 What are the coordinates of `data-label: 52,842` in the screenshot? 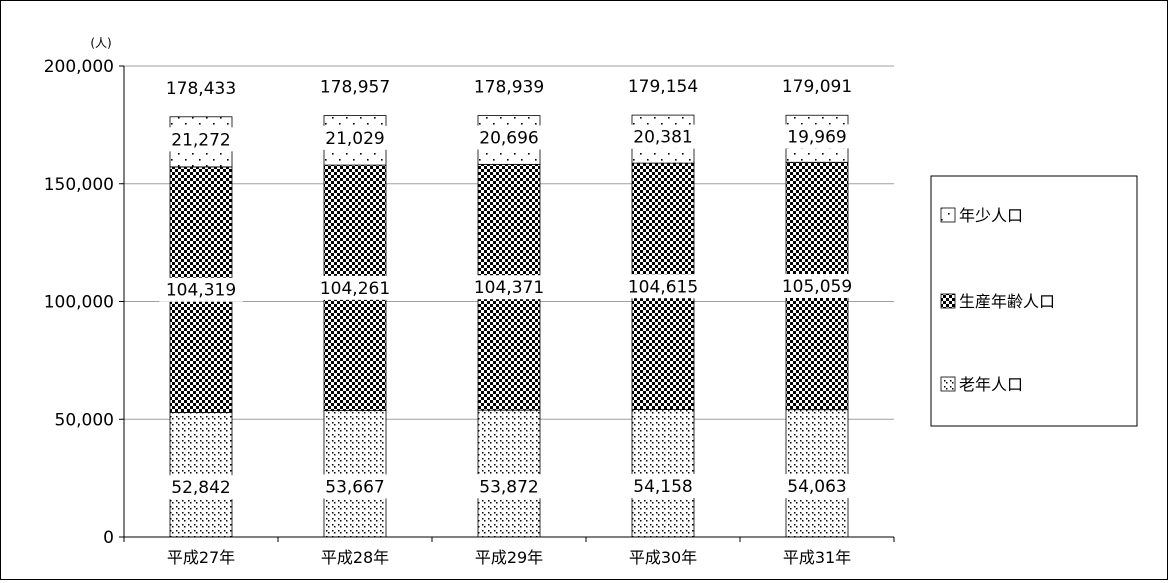 It's located at (200, 488).